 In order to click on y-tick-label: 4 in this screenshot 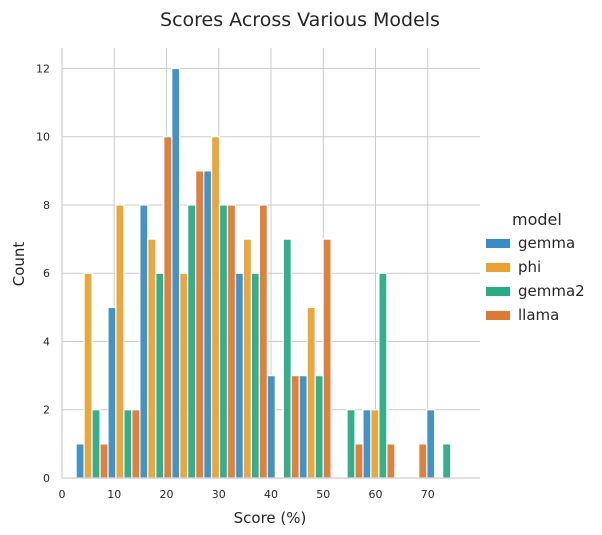, I will do `click(46, 341)`.